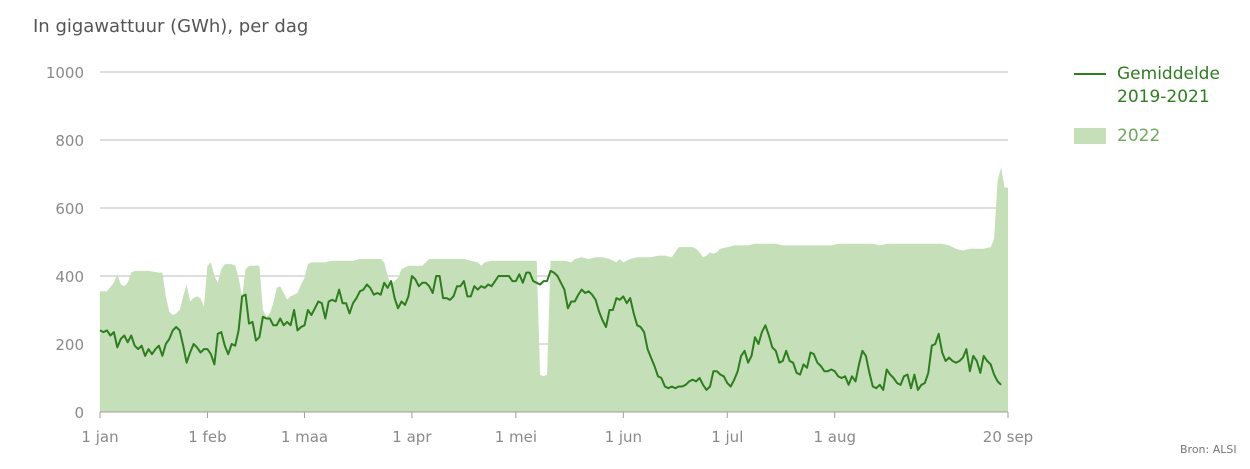  What do you see at coordinates (69, 209) in the screenshot?
I see `y-tick-label: 600` at bounding box center [69, 209].